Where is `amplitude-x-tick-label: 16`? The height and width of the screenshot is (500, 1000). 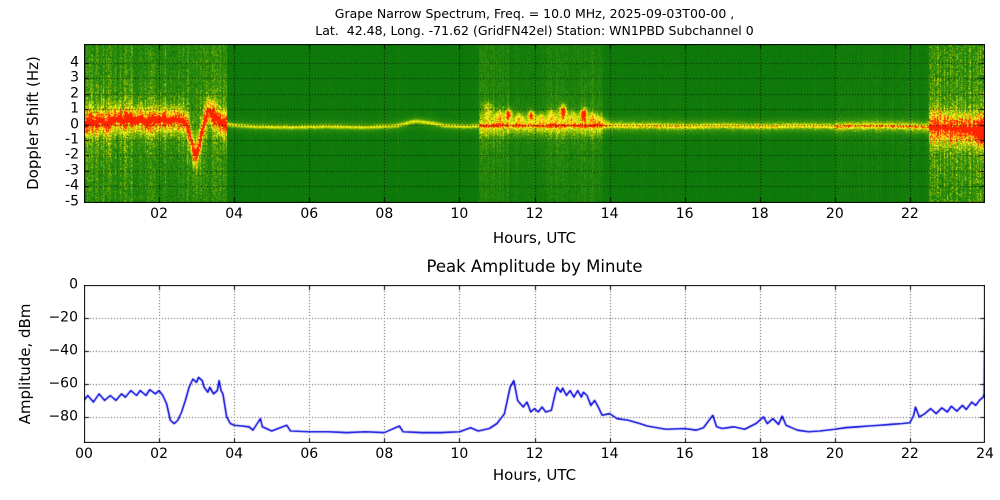 amplitude-x-tick-label: 16 is located at coordinates (684, 454).